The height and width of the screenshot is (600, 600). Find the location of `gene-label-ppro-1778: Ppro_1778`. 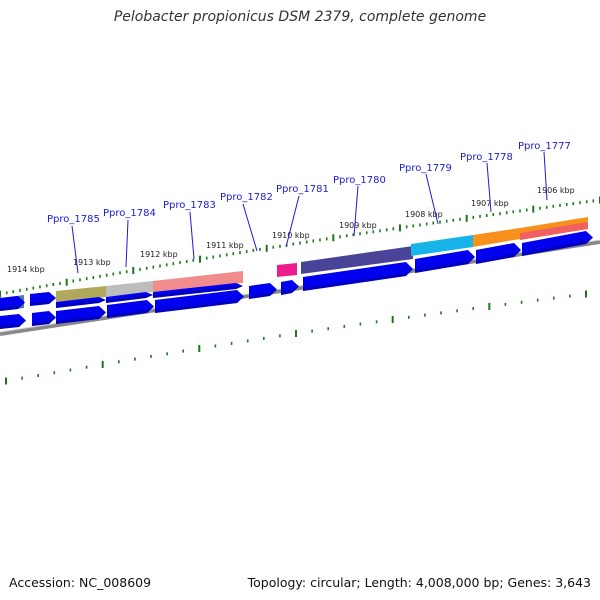

gene-label-ppro-1778: Ppro_1778 is located at coordinates (486, 157).